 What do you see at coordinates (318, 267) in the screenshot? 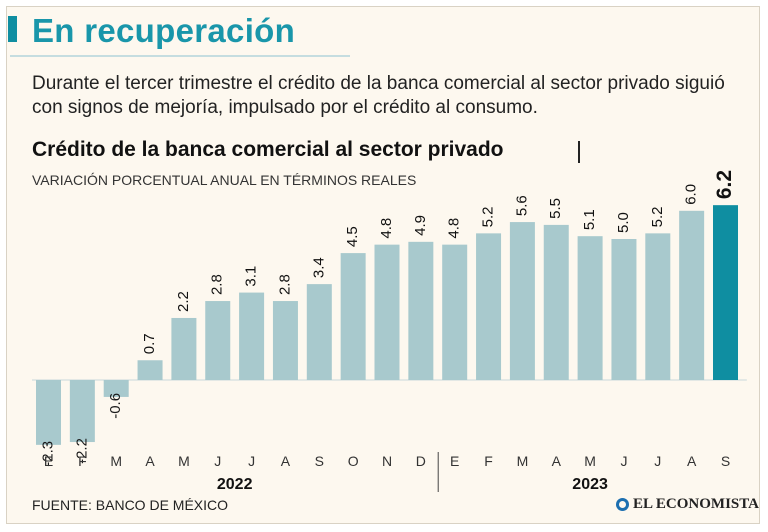
I see `bar-value-label: 3.4` at bounding box center [318, 267].